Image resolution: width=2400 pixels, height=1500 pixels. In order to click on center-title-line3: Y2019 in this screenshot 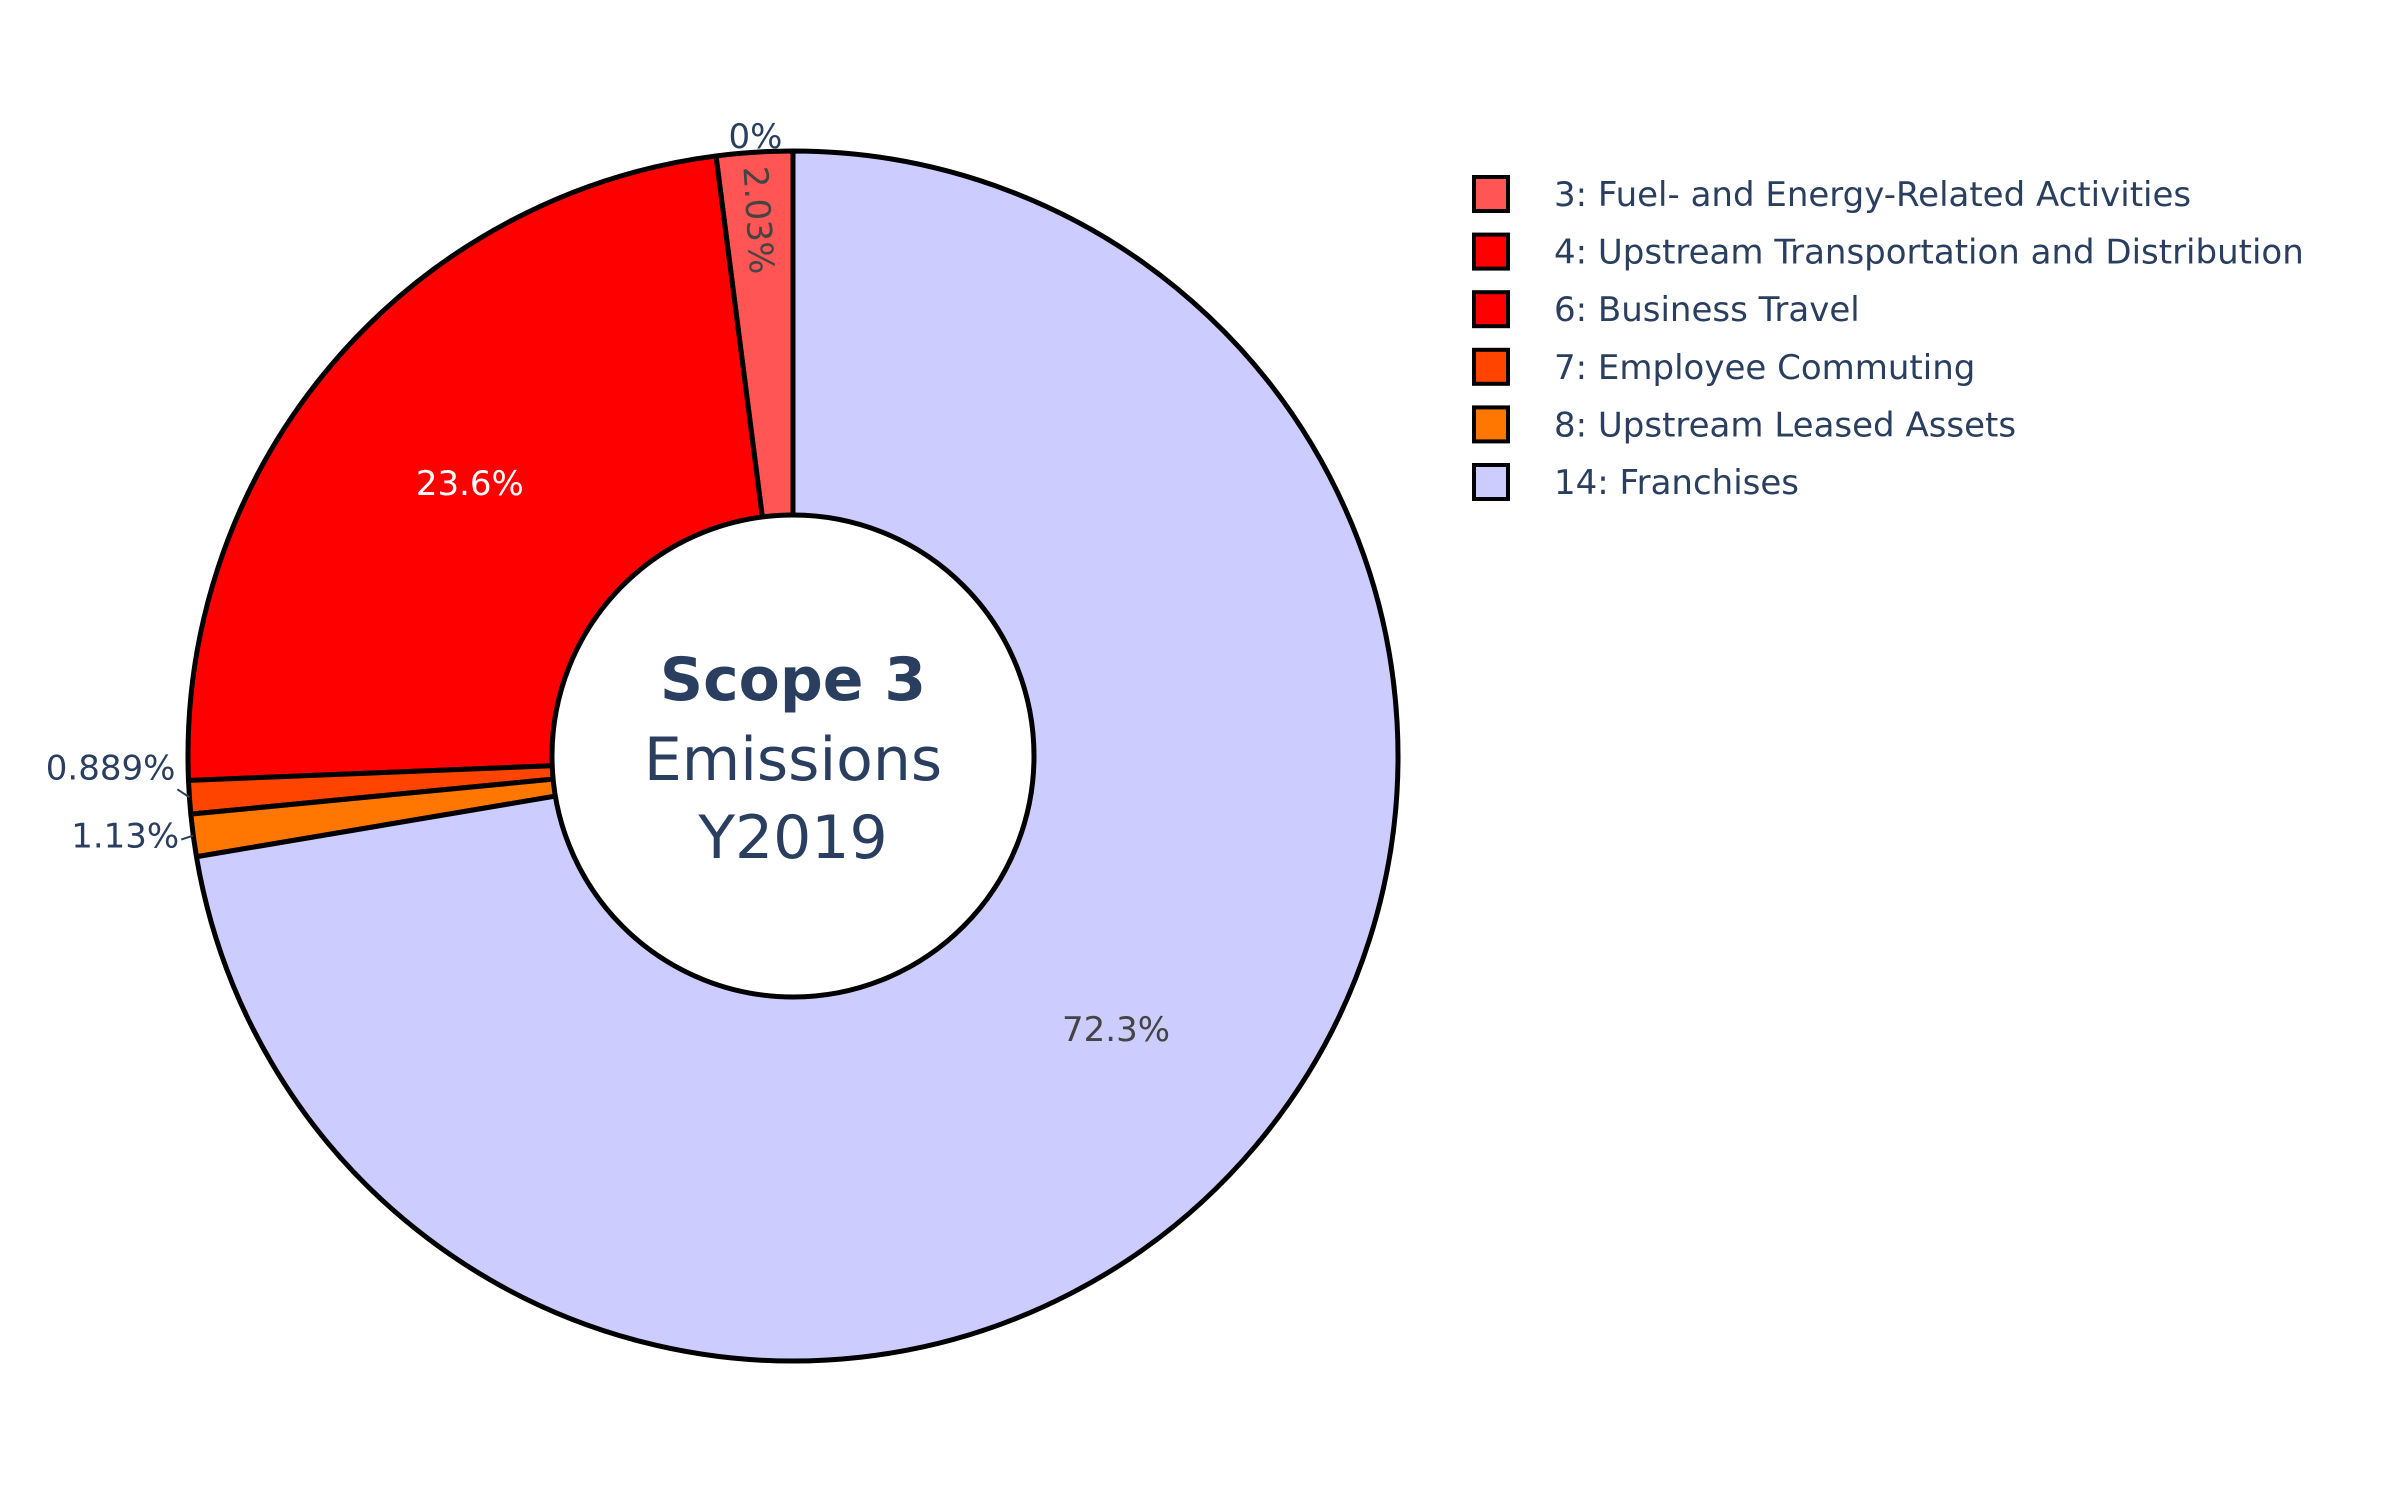, I will do `click(792, 838)`.